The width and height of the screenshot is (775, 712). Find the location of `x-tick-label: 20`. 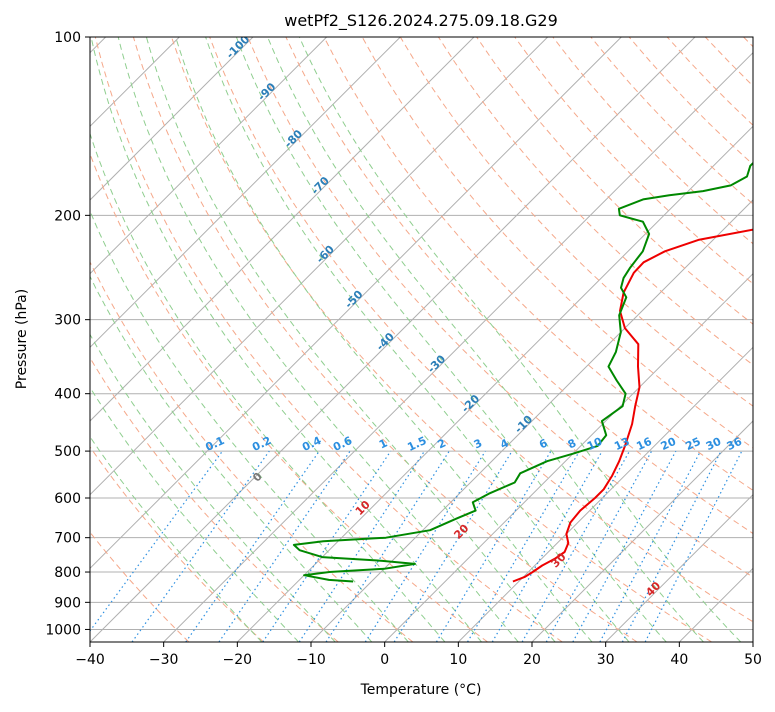

x-tick-label: 20 is located at coordinates (532, 660).